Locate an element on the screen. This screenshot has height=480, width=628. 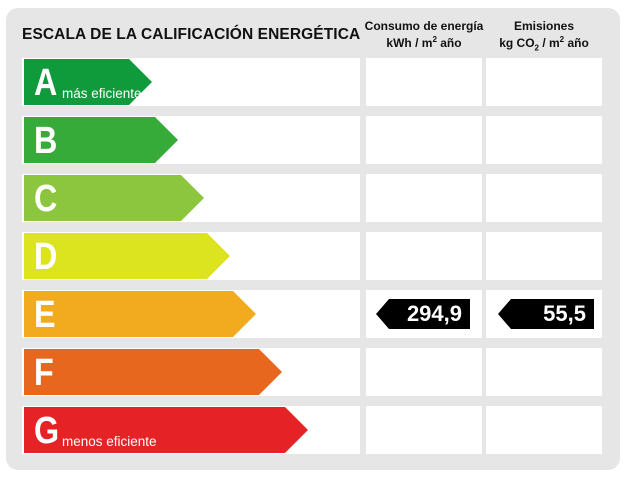
emisiones-cell-d is located at coordinates (544, 256).